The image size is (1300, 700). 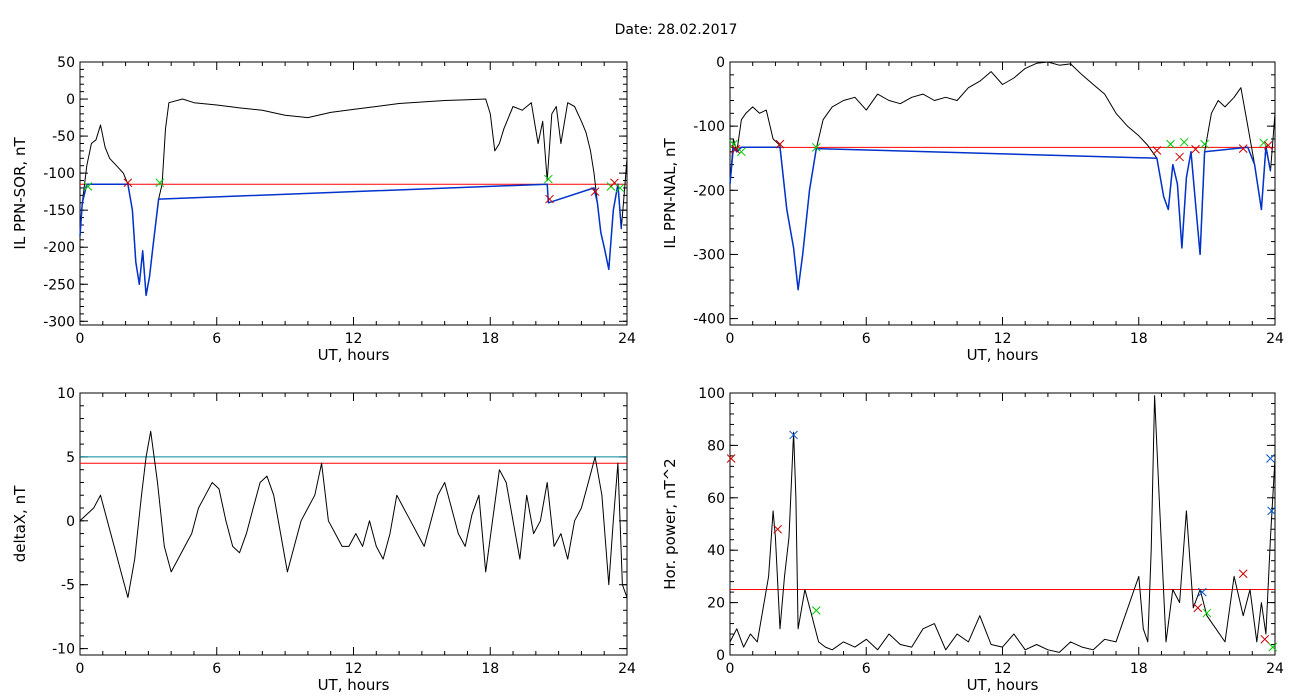 What do you see at coordinates (716, 604) in the screenshot?
I see `y-tick-label: 20` at bounding box center [716, 604].